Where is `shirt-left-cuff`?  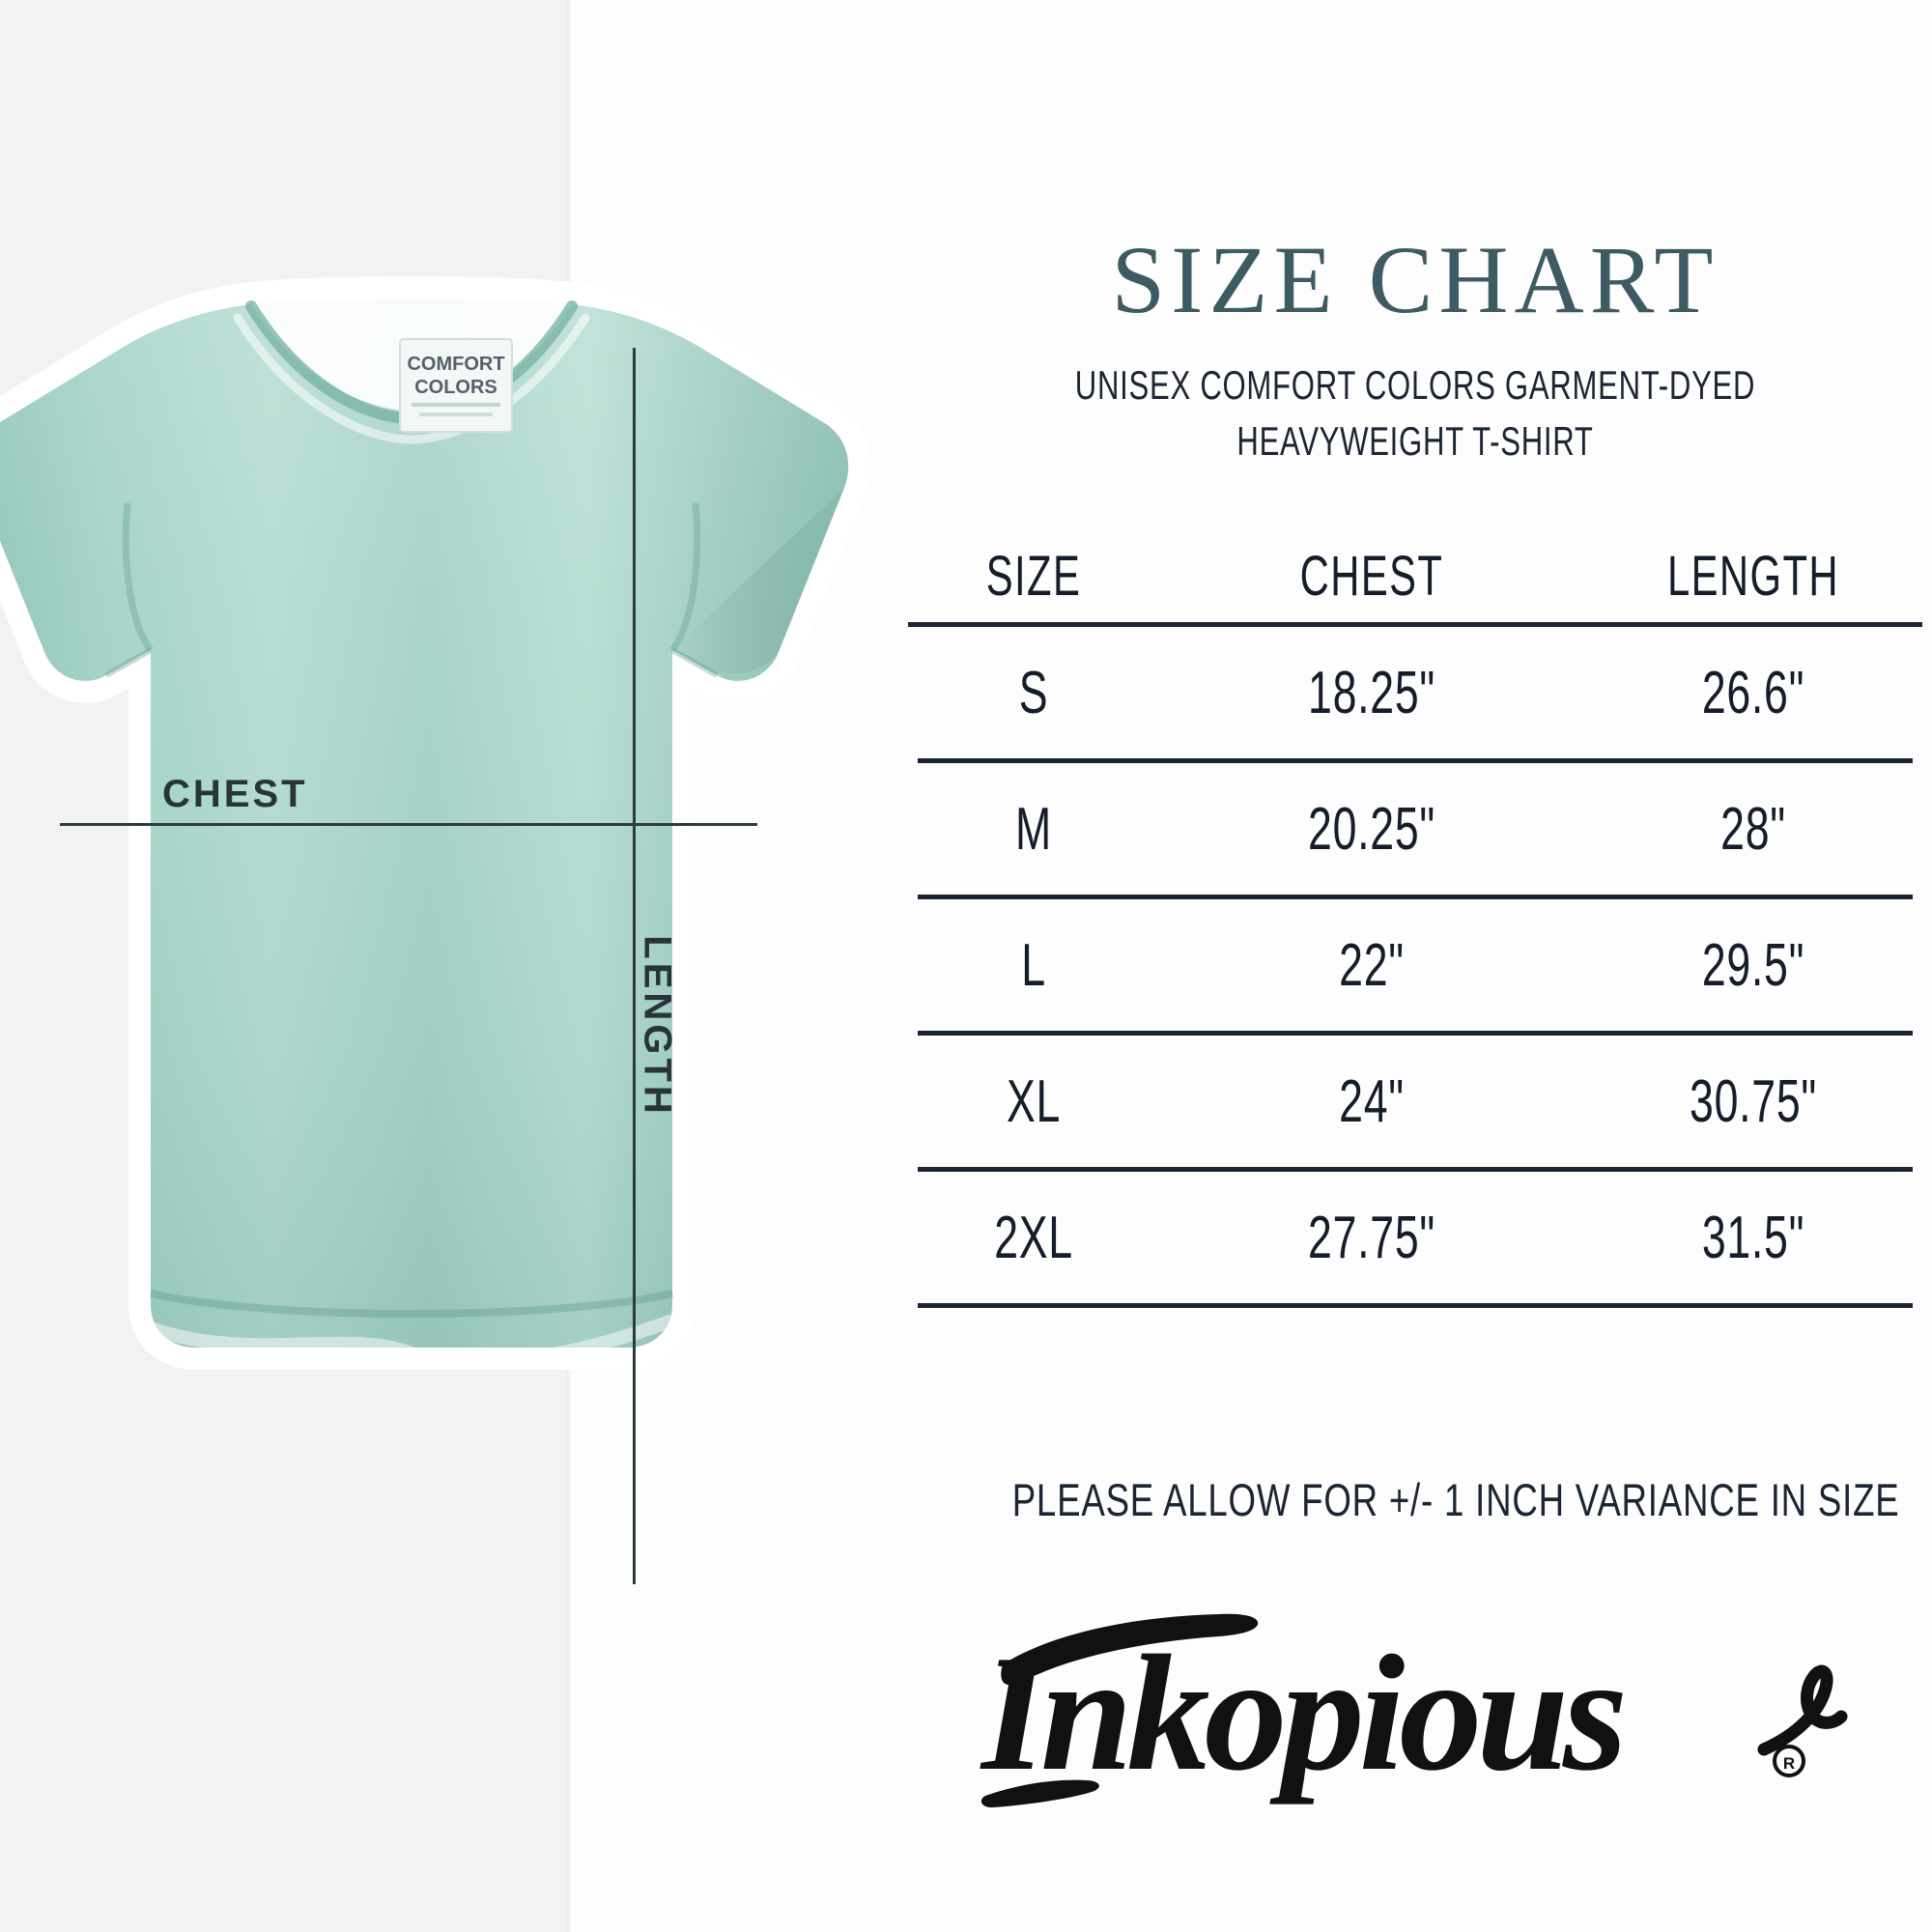
shirt-left-cuff is located at coordinates (128, 662).